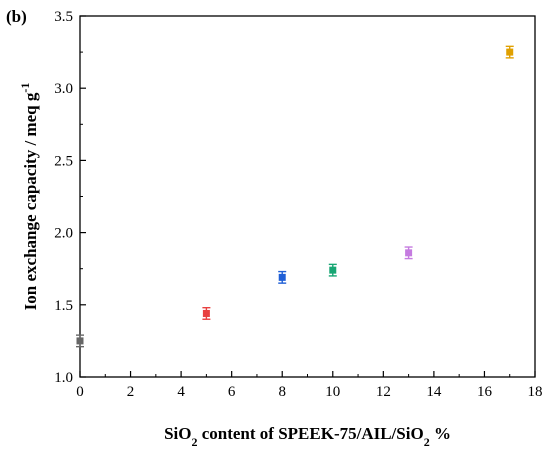 The image size is (550, 451). What do you see at coordinates (80, 392) in the screenshot?
I see `x-tick-label: 0` at bounding box center [80, 392].